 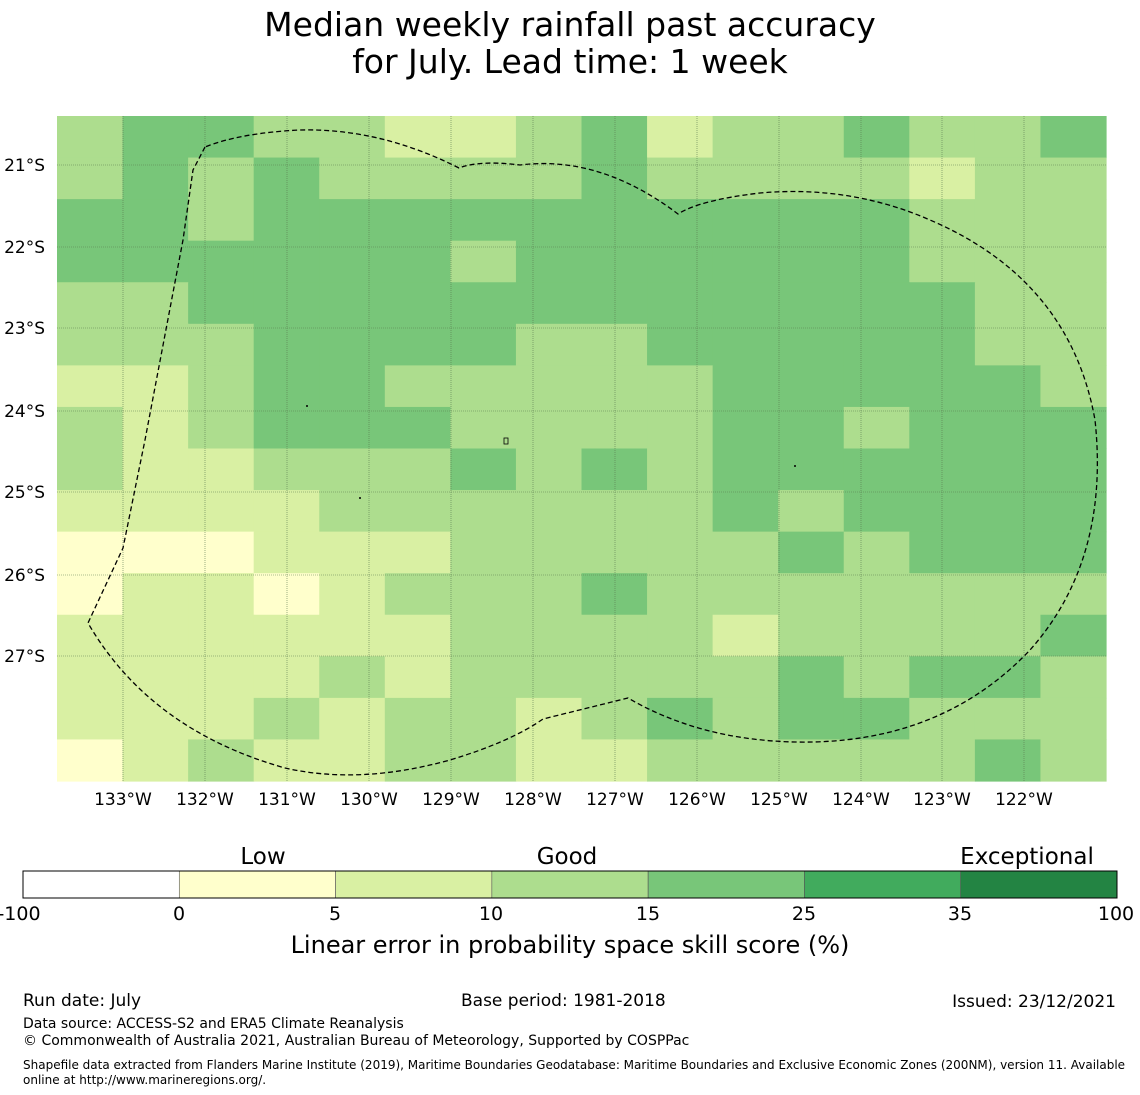 What do you see at coordinates (570, 61) in the screenshot?
I see `title-line-2: for July. Lead time: 1 week` at bounding box center [570, 61].